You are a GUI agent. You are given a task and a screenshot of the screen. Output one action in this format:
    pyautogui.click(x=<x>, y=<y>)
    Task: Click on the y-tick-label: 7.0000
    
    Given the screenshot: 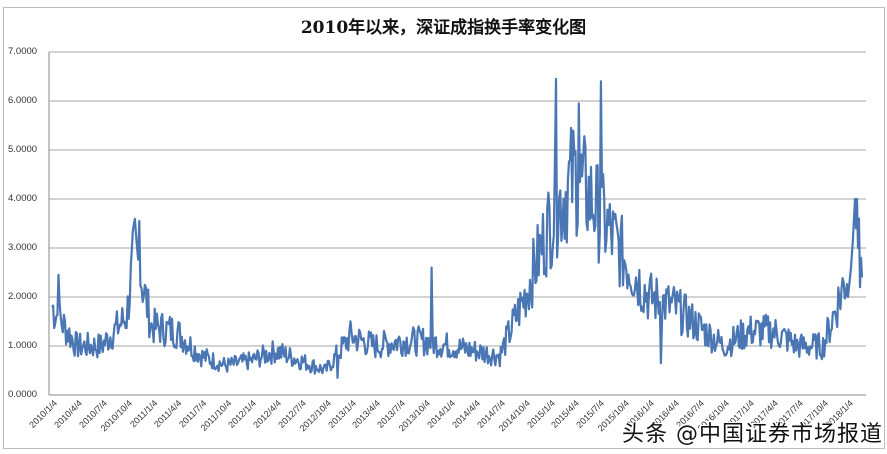 What is the action you would take?
    pyautogui.click(x=23, y=51)
    